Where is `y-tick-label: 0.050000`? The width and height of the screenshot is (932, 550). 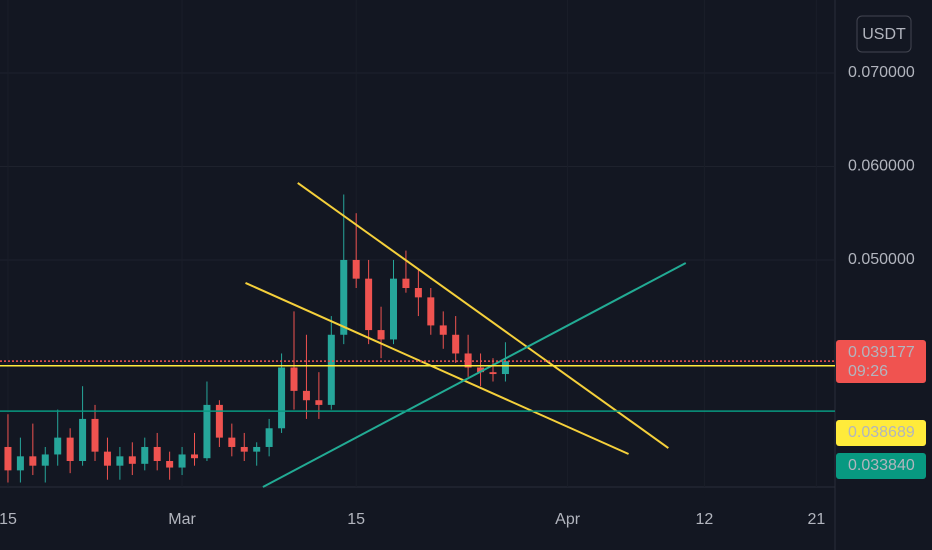 y-tick-label: 0.050000 is located at coordinates (881, 259).